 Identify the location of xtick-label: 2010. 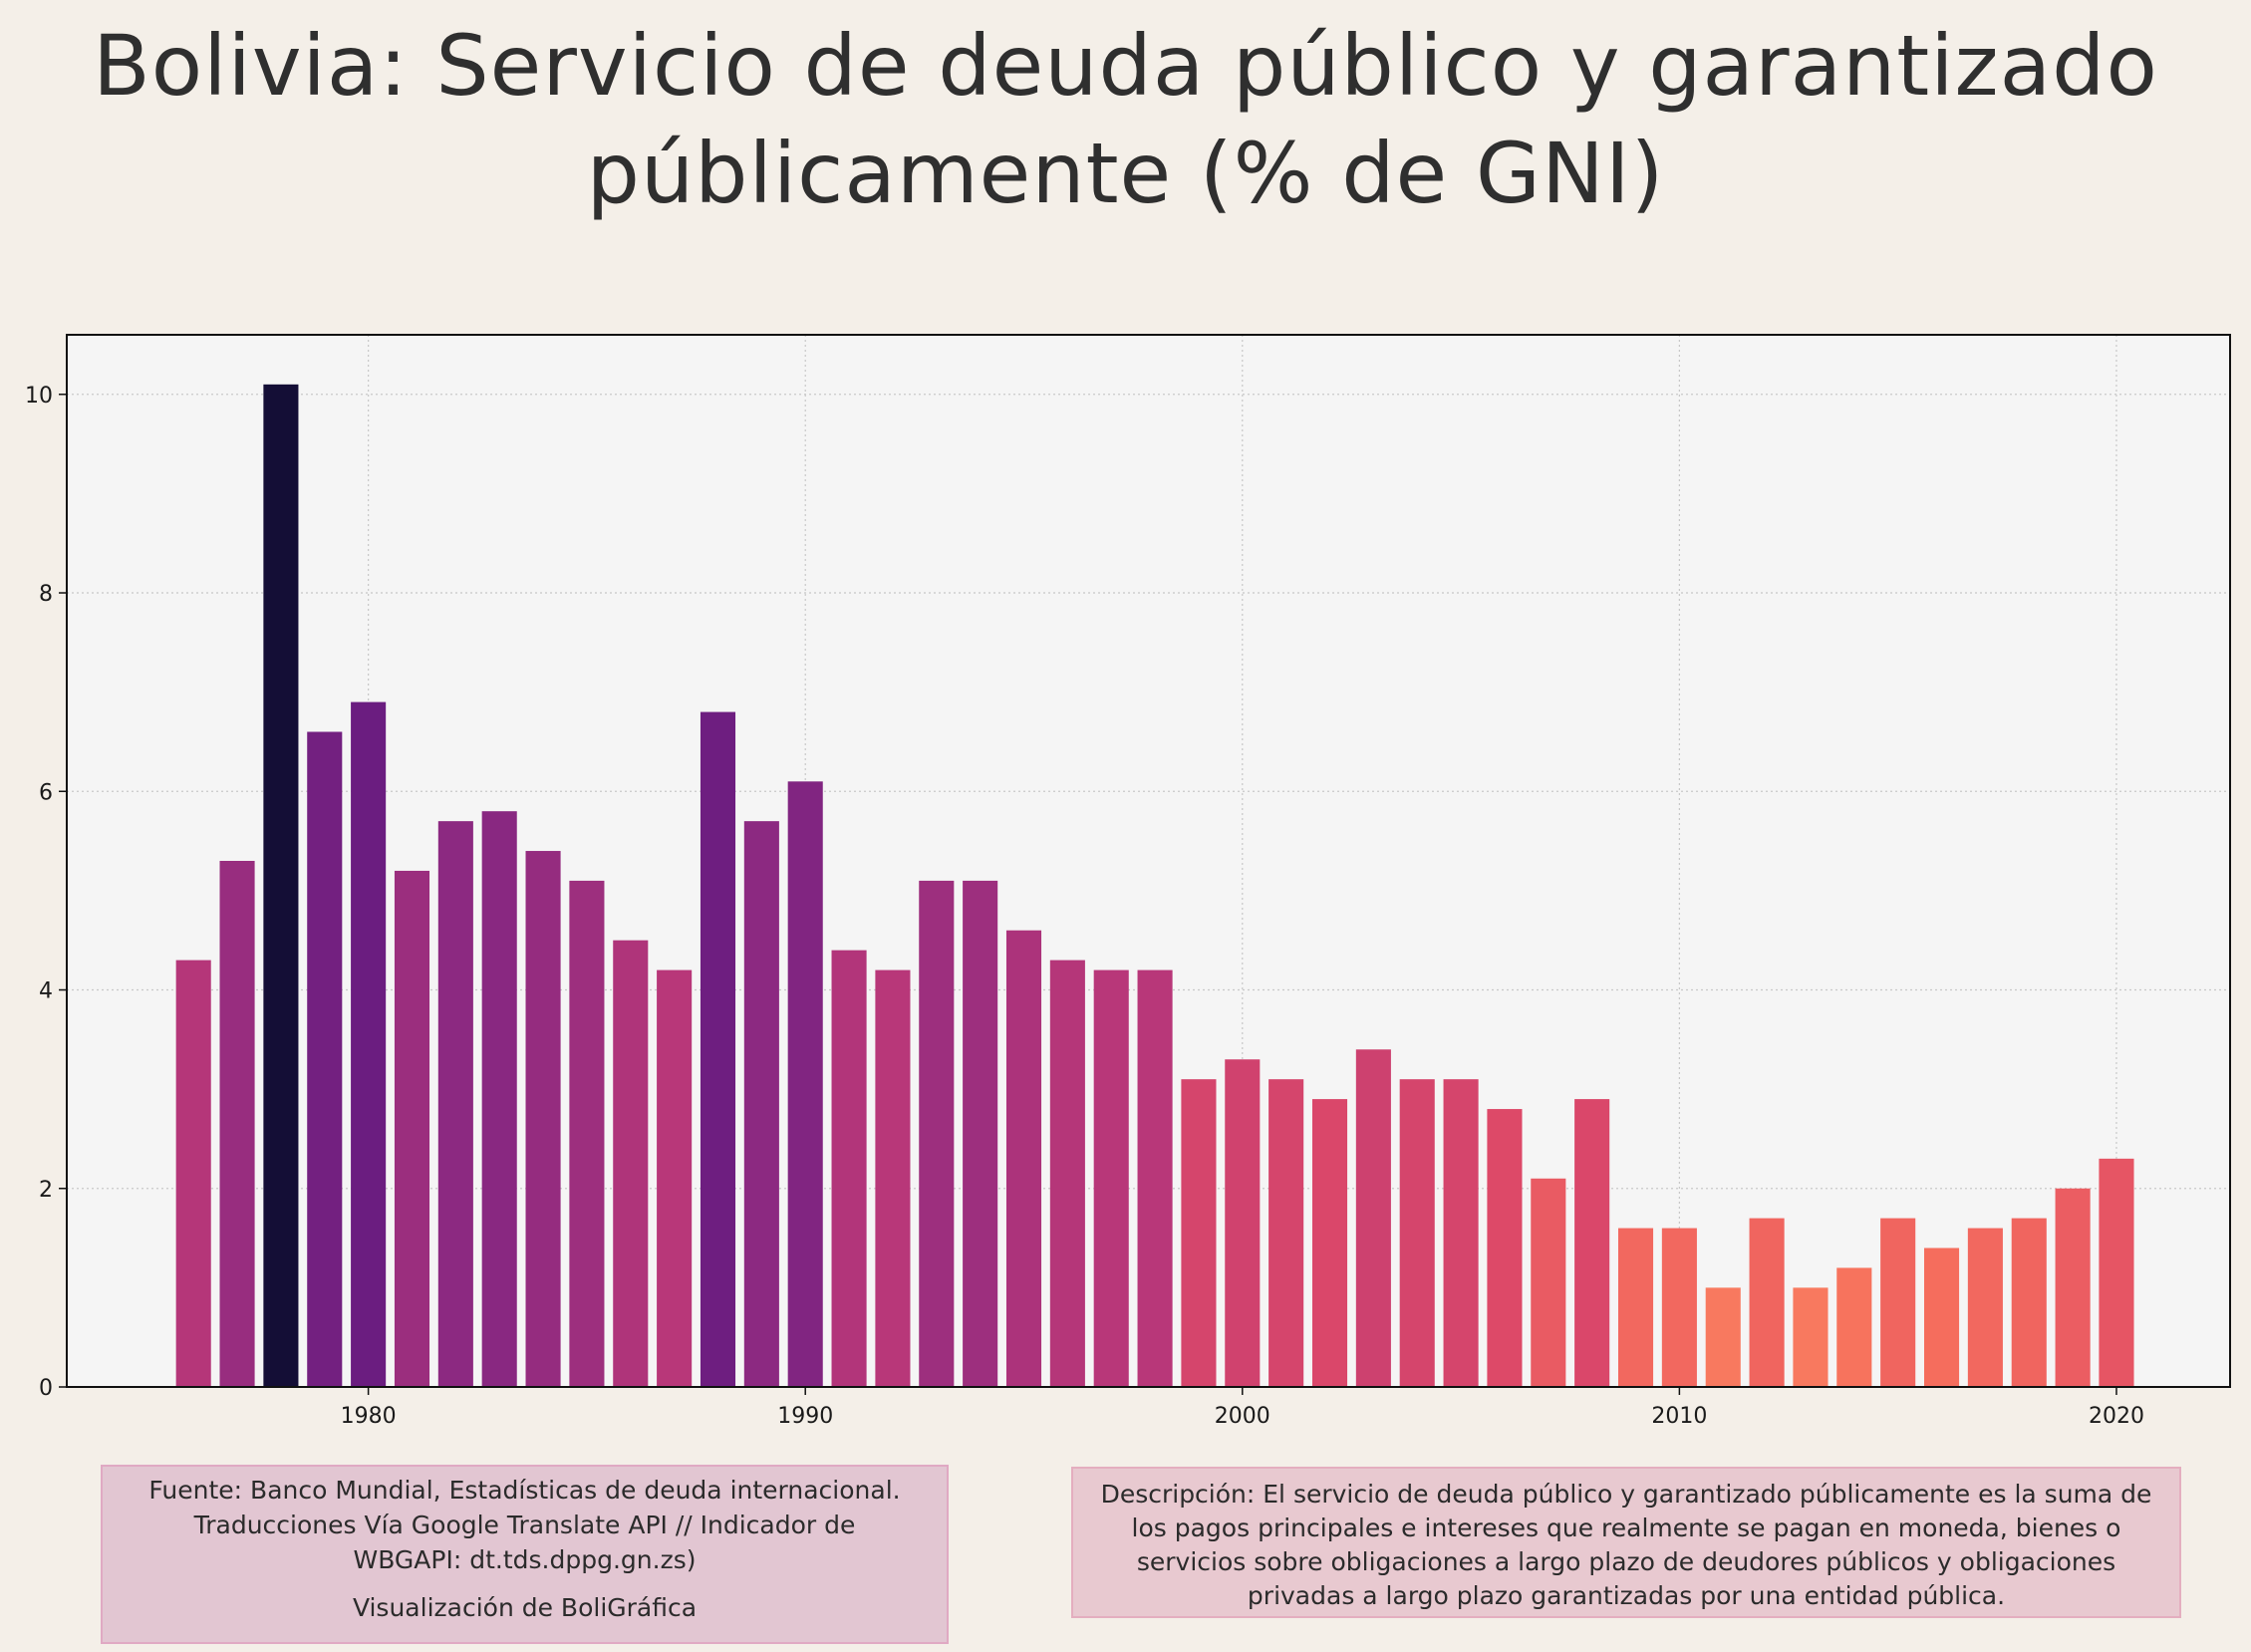
(1679, 1416).